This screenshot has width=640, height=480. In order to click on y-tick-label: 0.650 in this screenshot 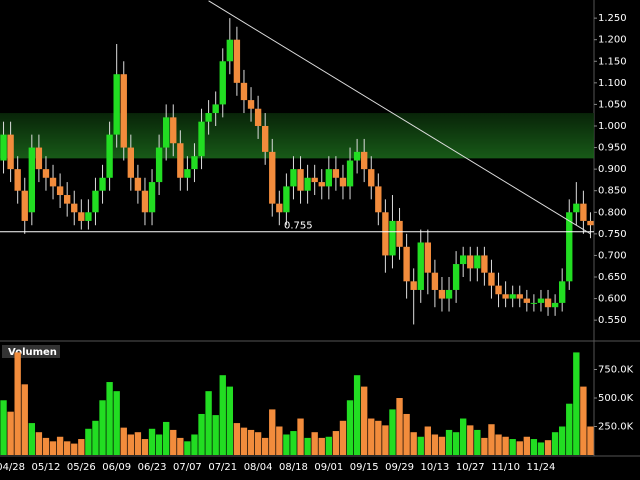, I will do `click(612, 277)`.